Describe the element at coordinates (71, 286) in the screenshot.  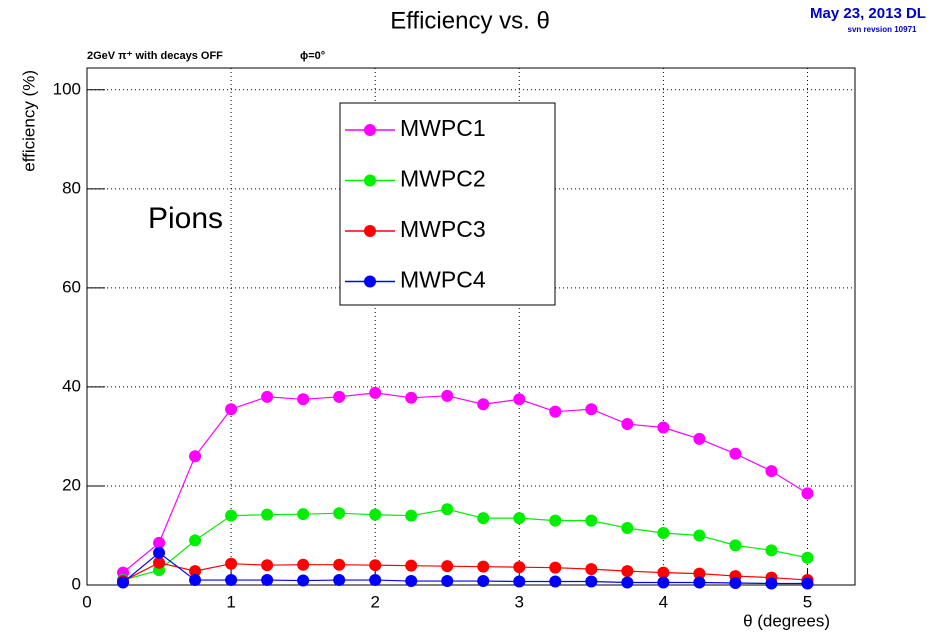
I see `y-tick-label: 60` at that location.